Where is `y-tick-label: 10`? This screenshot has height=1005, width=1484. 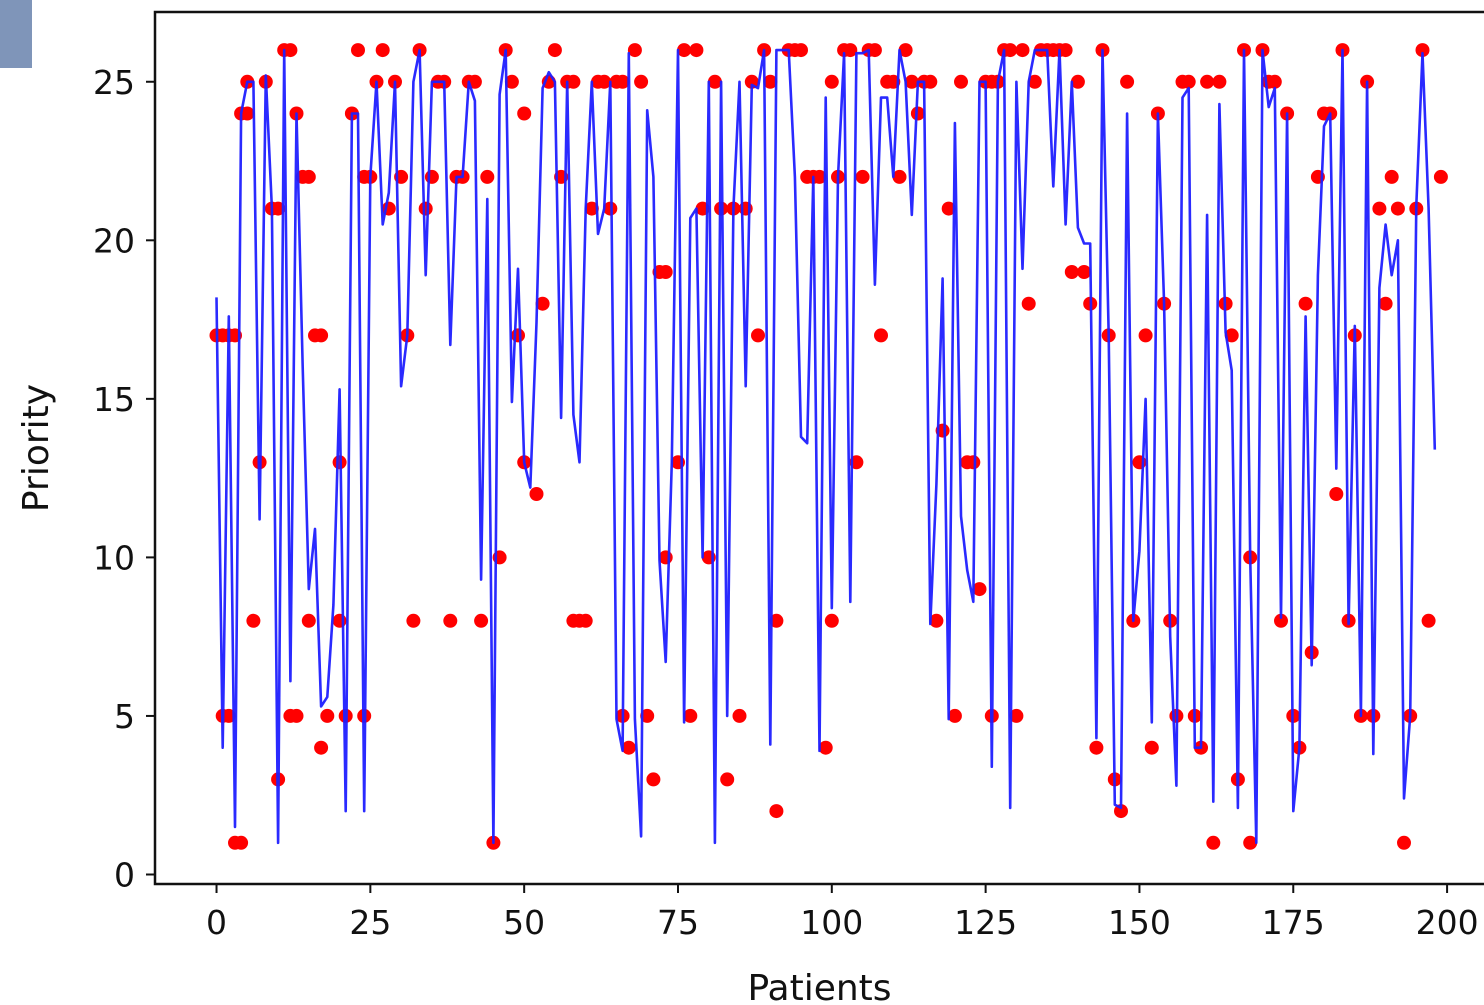 y-tick-label: 10 is located at coordinates (114, 557).